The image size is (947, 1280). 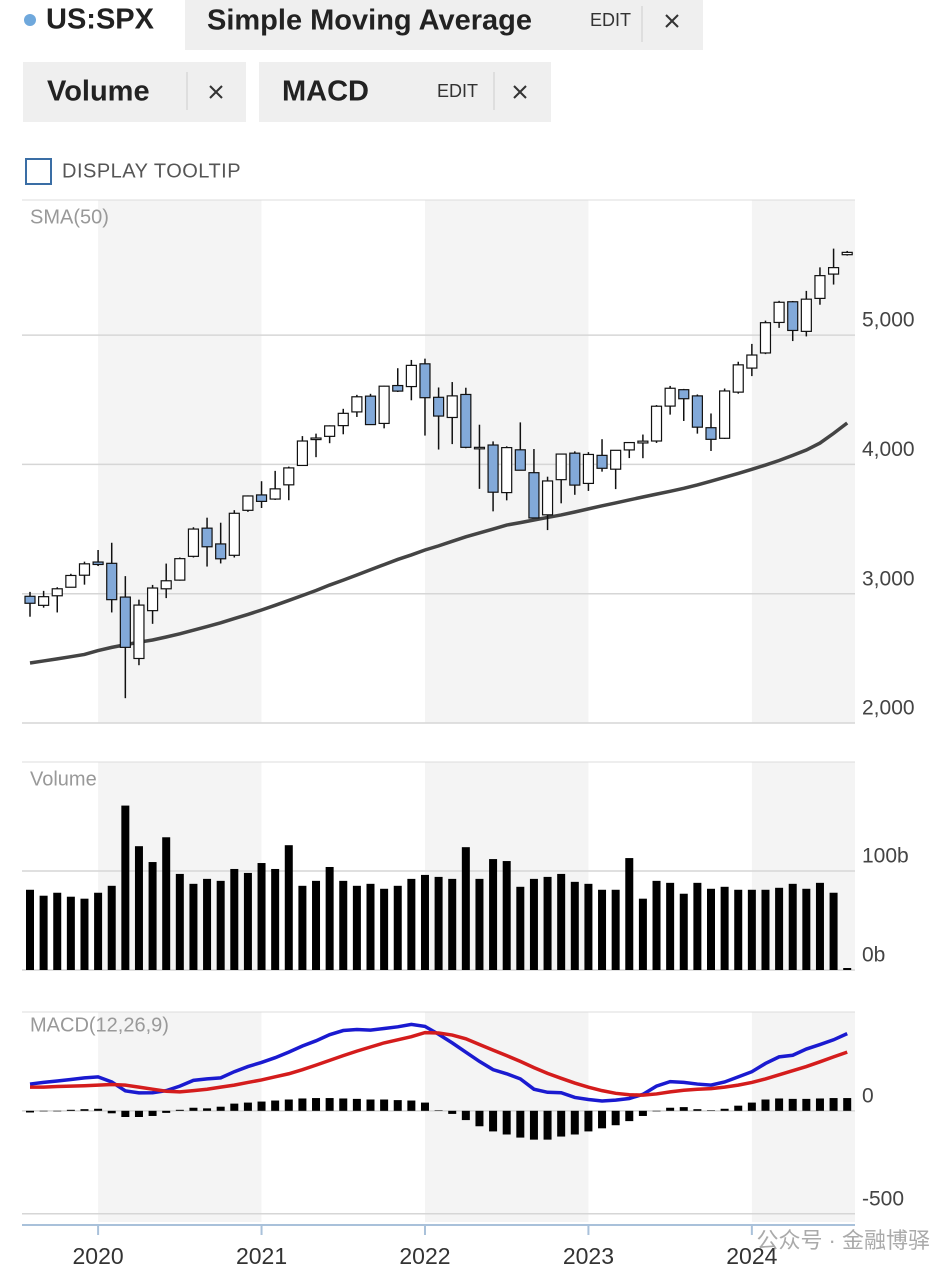 What do you see at coordinates (100, 20) in the screenshot?
I see `symbol: US:SPX` at bounding box center [100, 20].